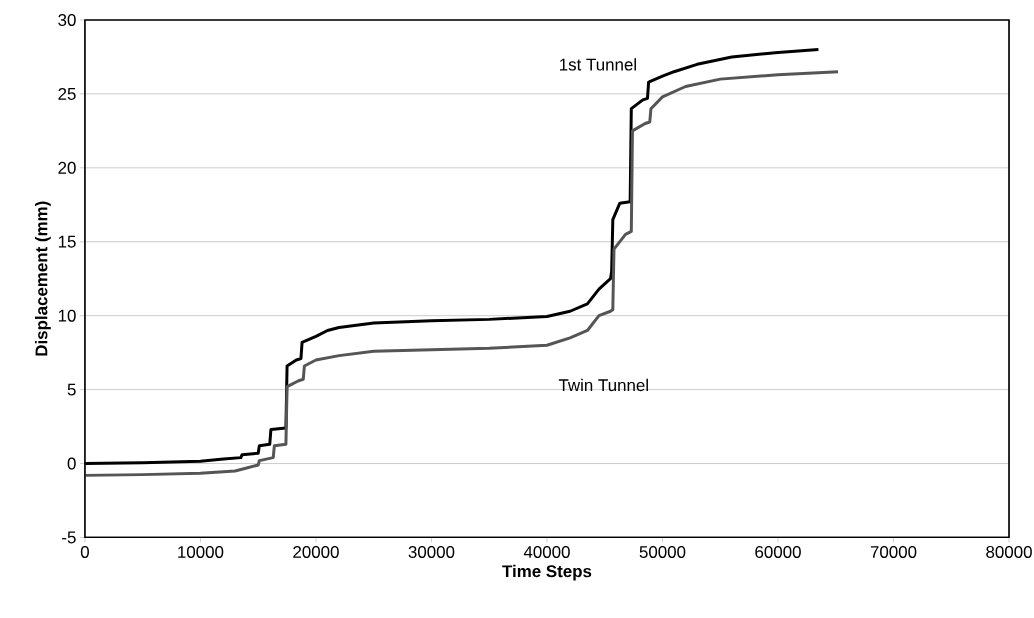 This screenshot has width=1034, height=618. I want to click on y-tick-label: 10, so click(67, 315).